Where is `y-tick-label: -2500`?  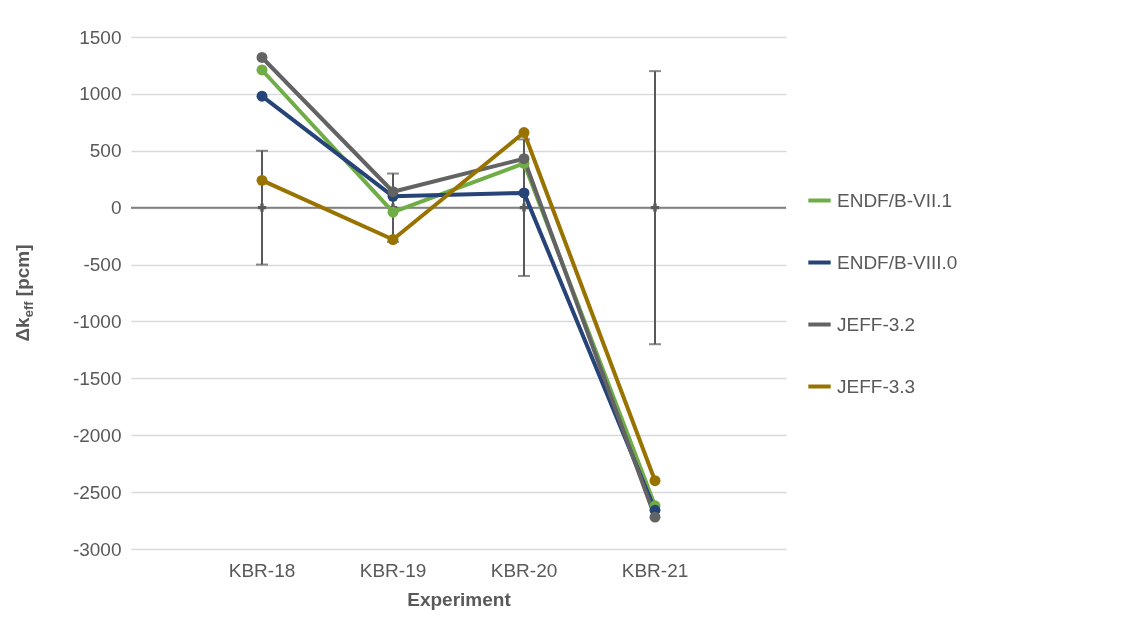
y-tick-label: -2500 is located at coordinates (97, 492).